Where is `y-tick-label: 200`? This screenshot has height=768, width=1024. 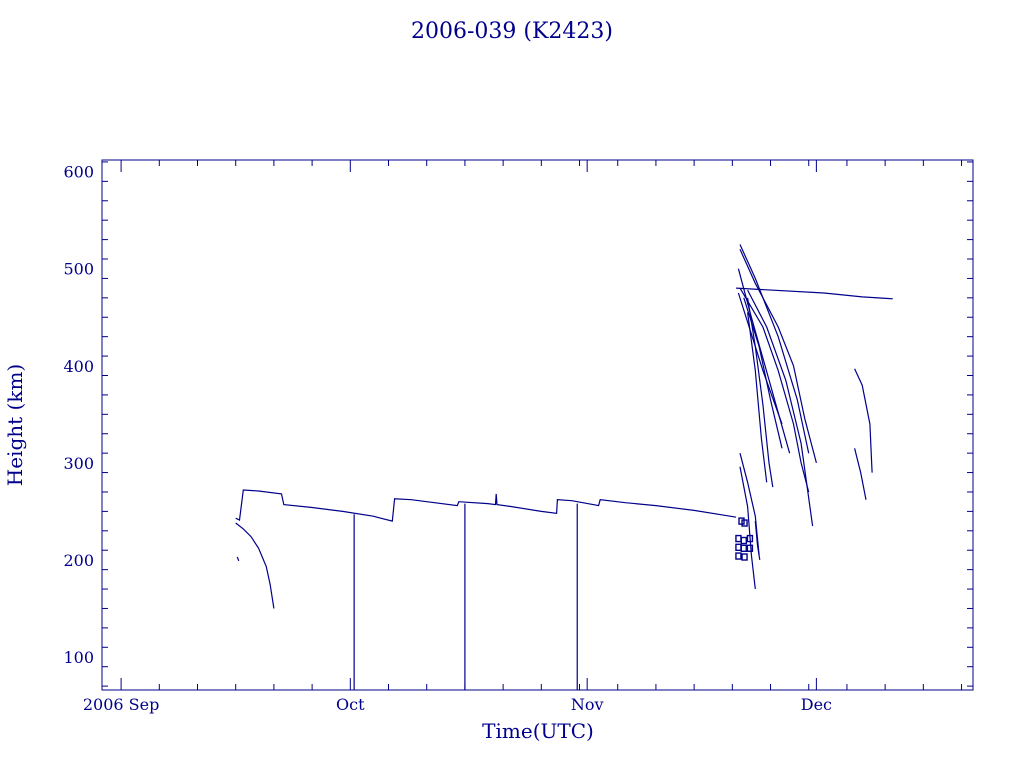
y-tick-label: 200 is located at coordinates (78, 560).